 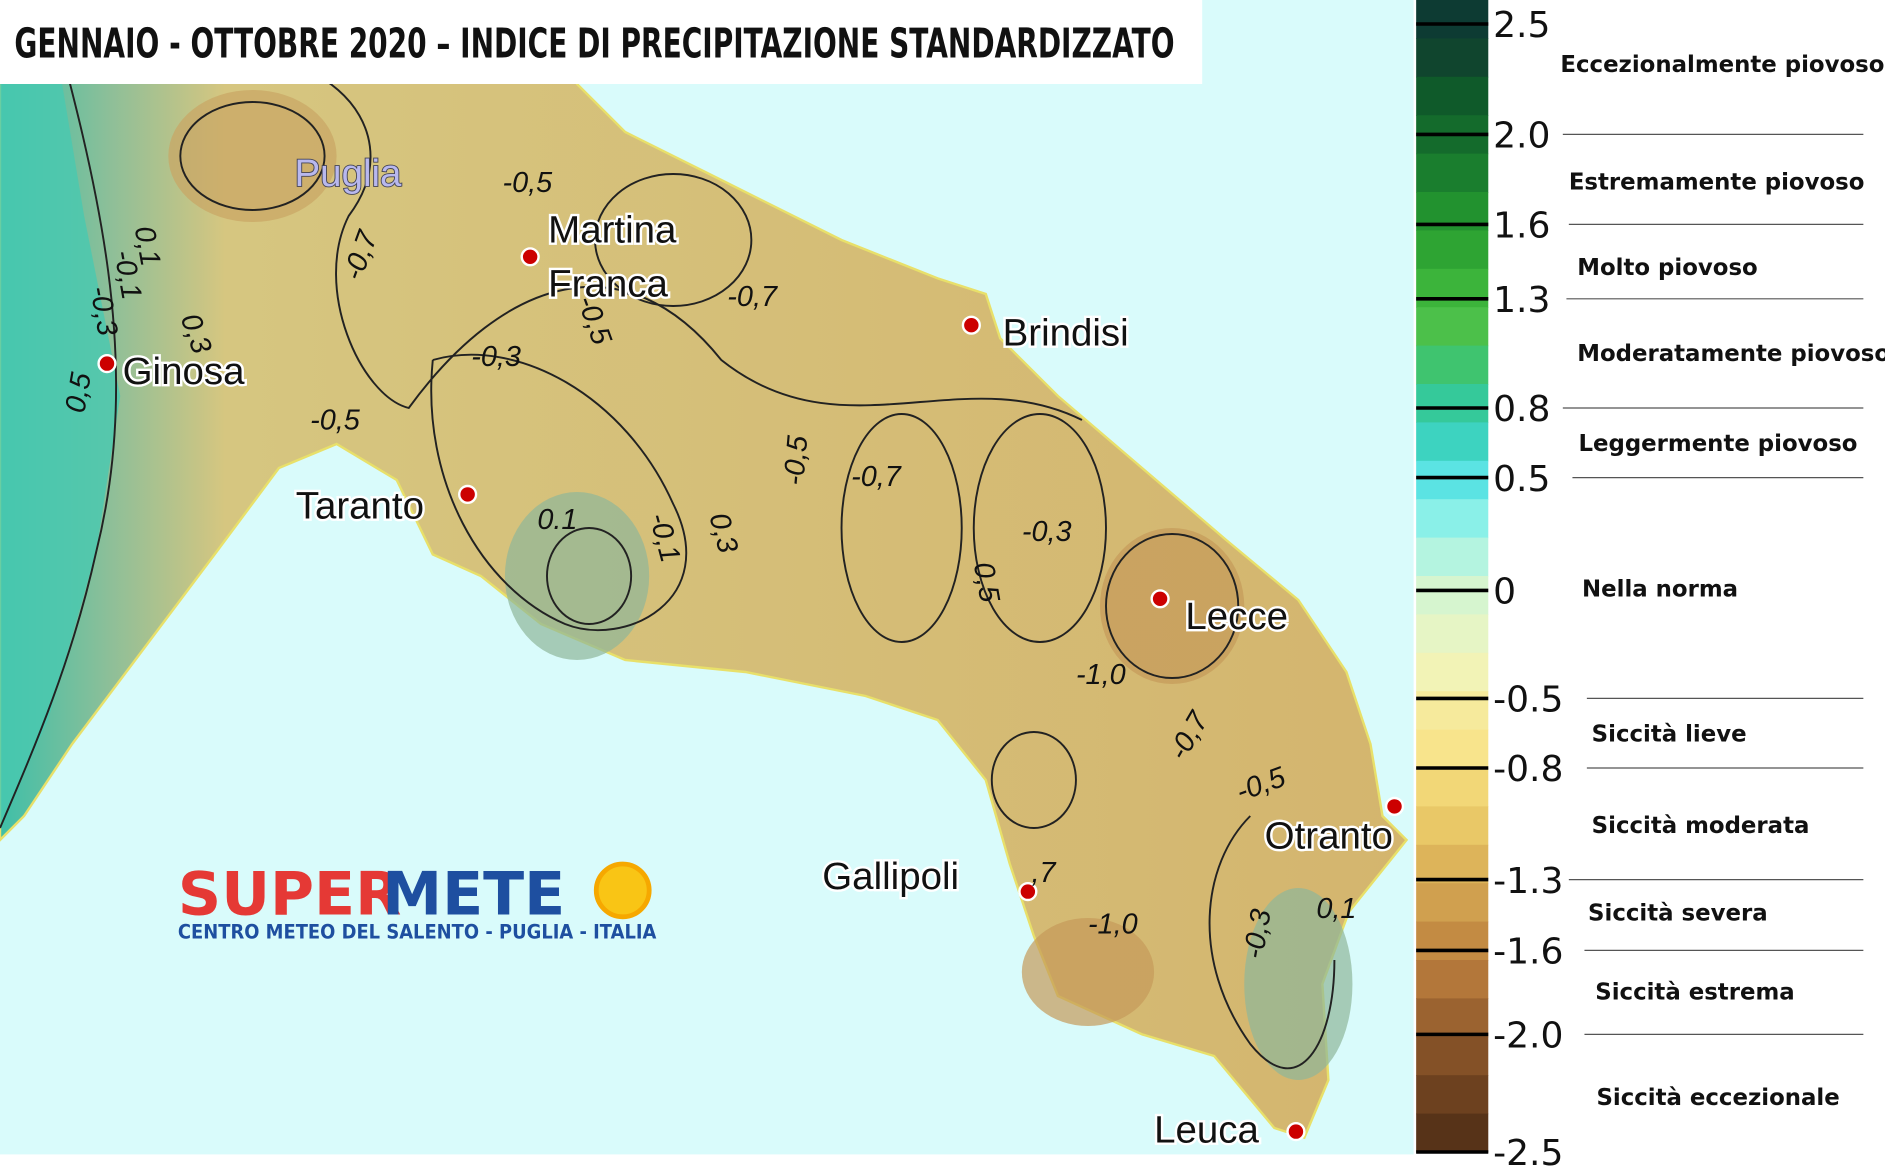 What do you see at coordinates (1066, 333) in the screenshot?
I see `city-label: Brindisi` at bounding box center [1066, 333].